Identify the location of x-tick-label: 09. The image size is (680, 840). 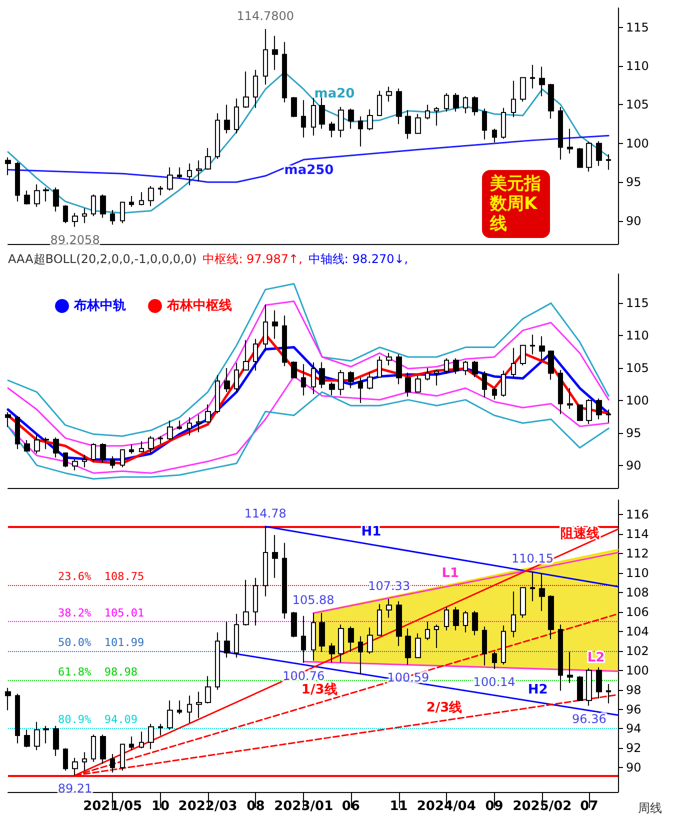
(494, 806).